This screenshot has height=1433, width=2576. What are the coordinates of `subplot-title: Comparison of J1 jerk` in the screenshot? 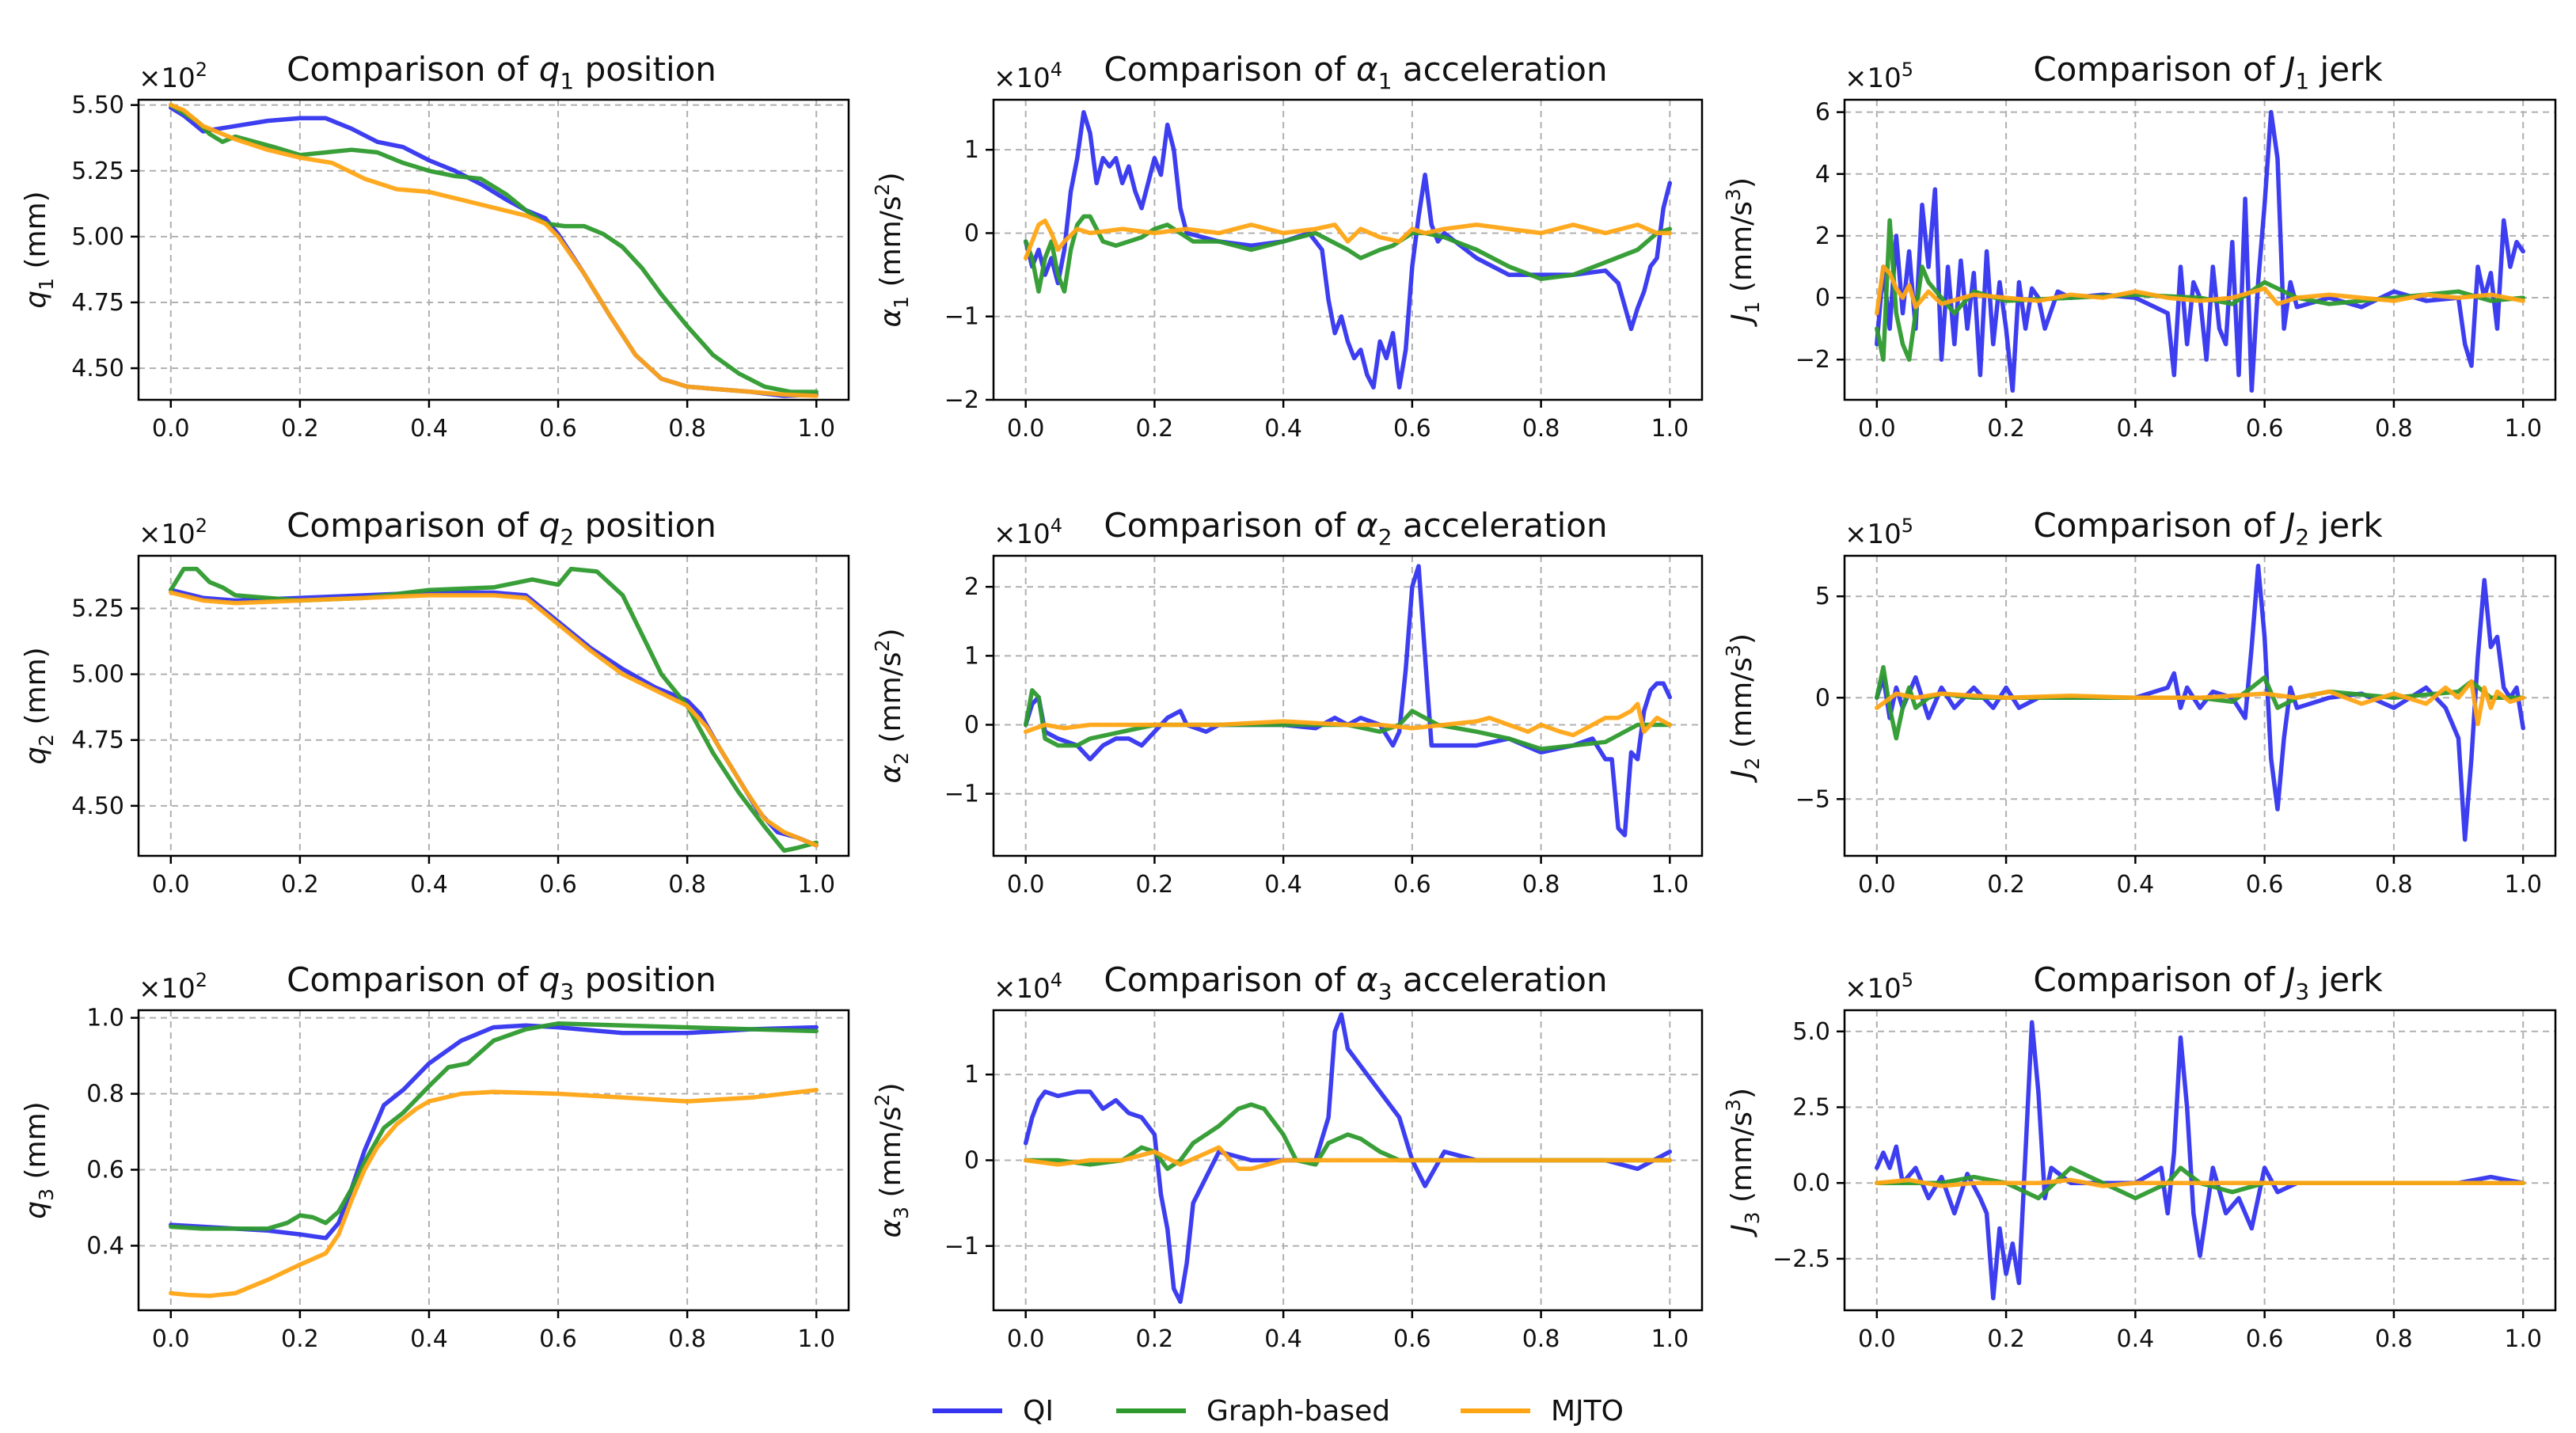 It's located at (2208, 72).